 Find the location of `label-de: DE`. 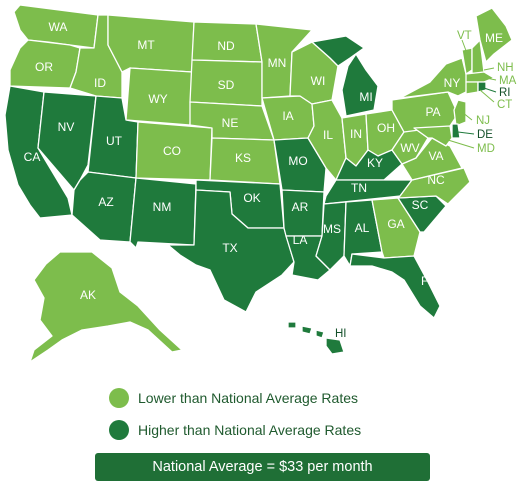

label-de: DE is located at coordinates (485, 135).